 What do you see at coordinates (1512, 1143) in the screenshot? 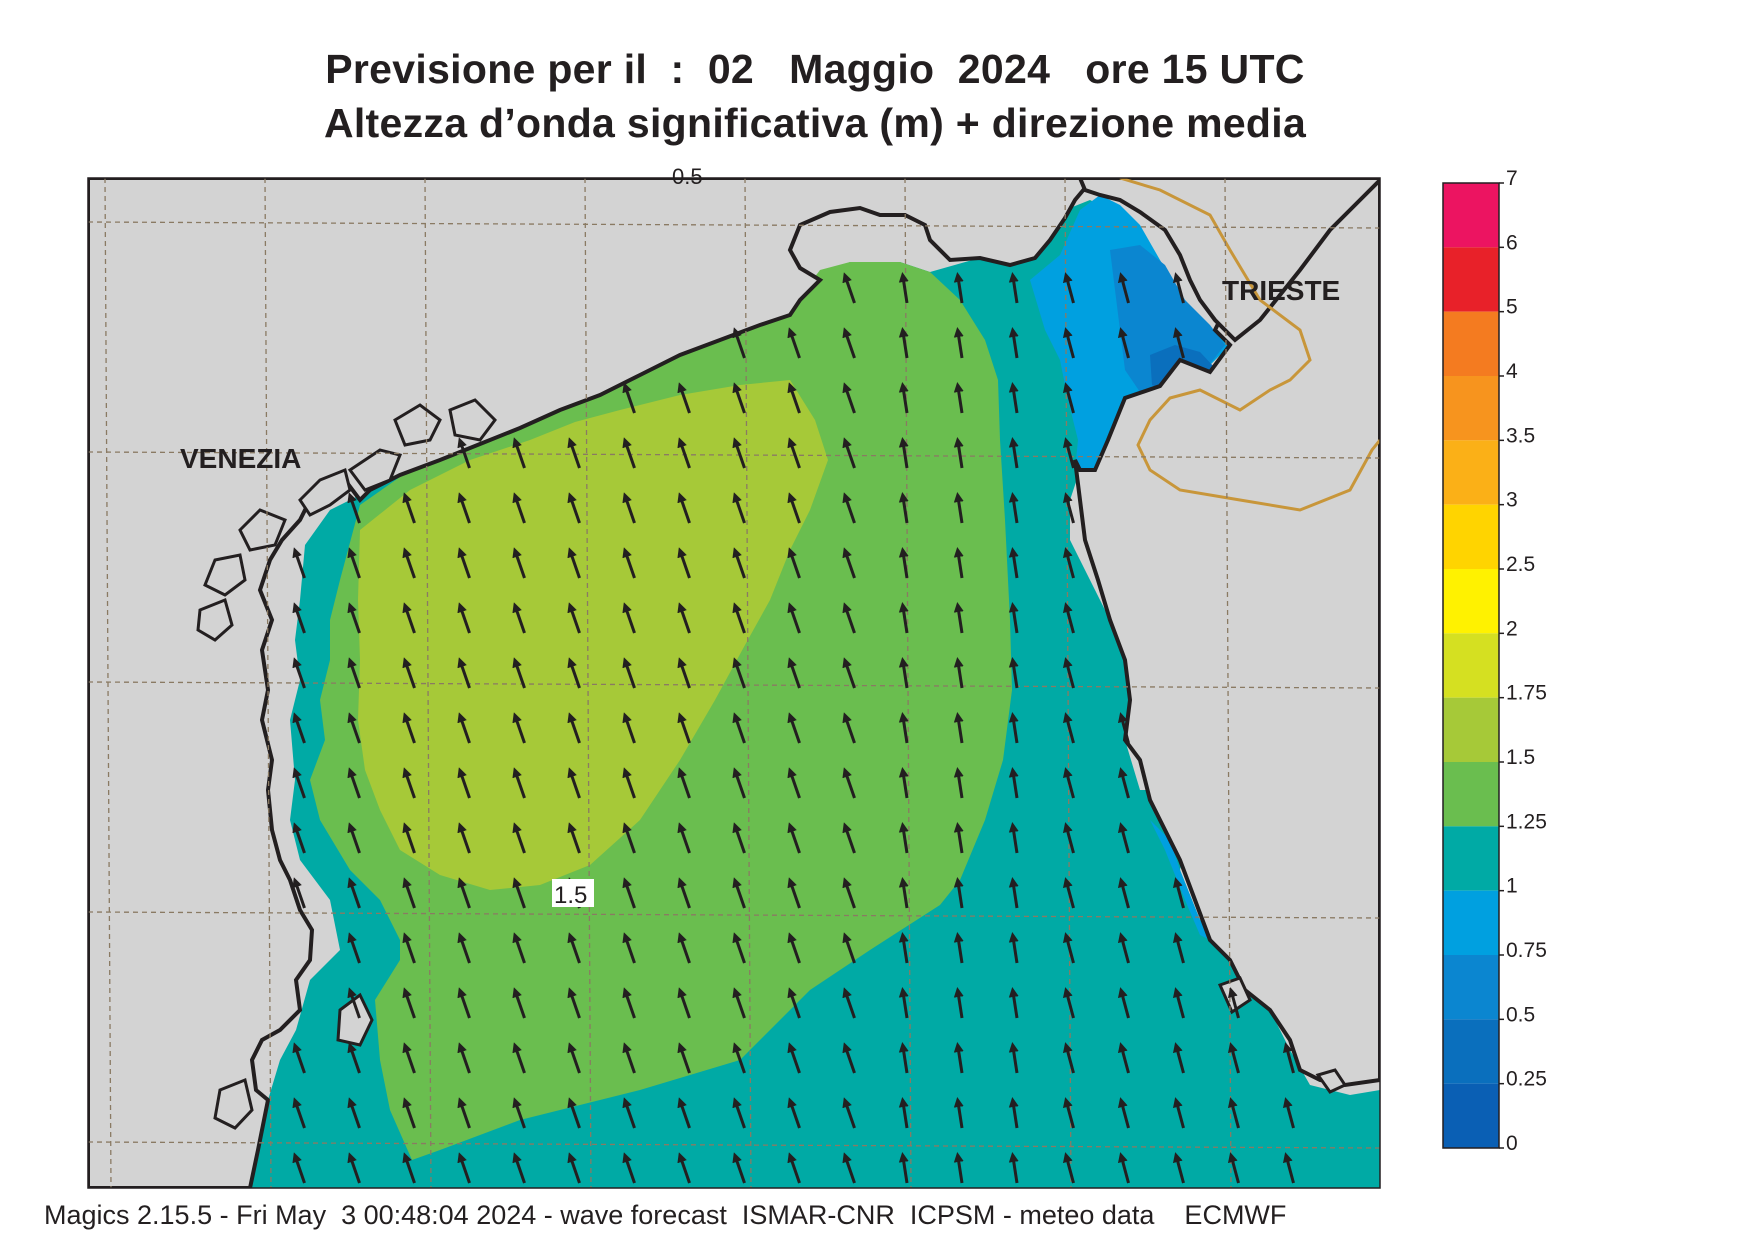
I see `colorbar-tick-label: 0` at bounding box center [1512, 1143].